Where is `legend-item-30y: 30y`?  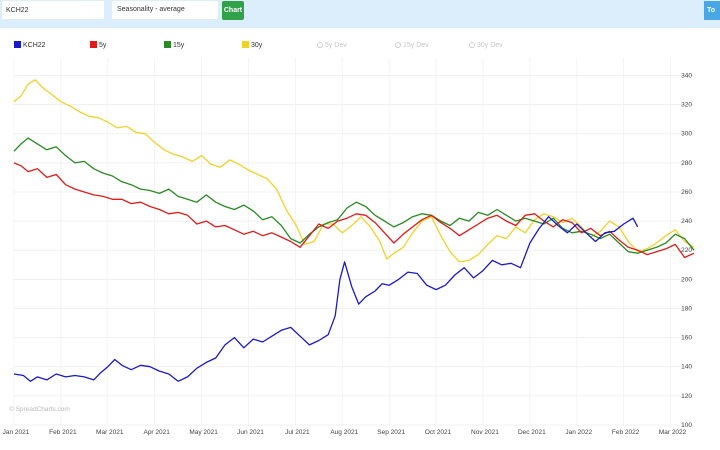
legend-item-30y: 30y is located at coordinates (252, 46).